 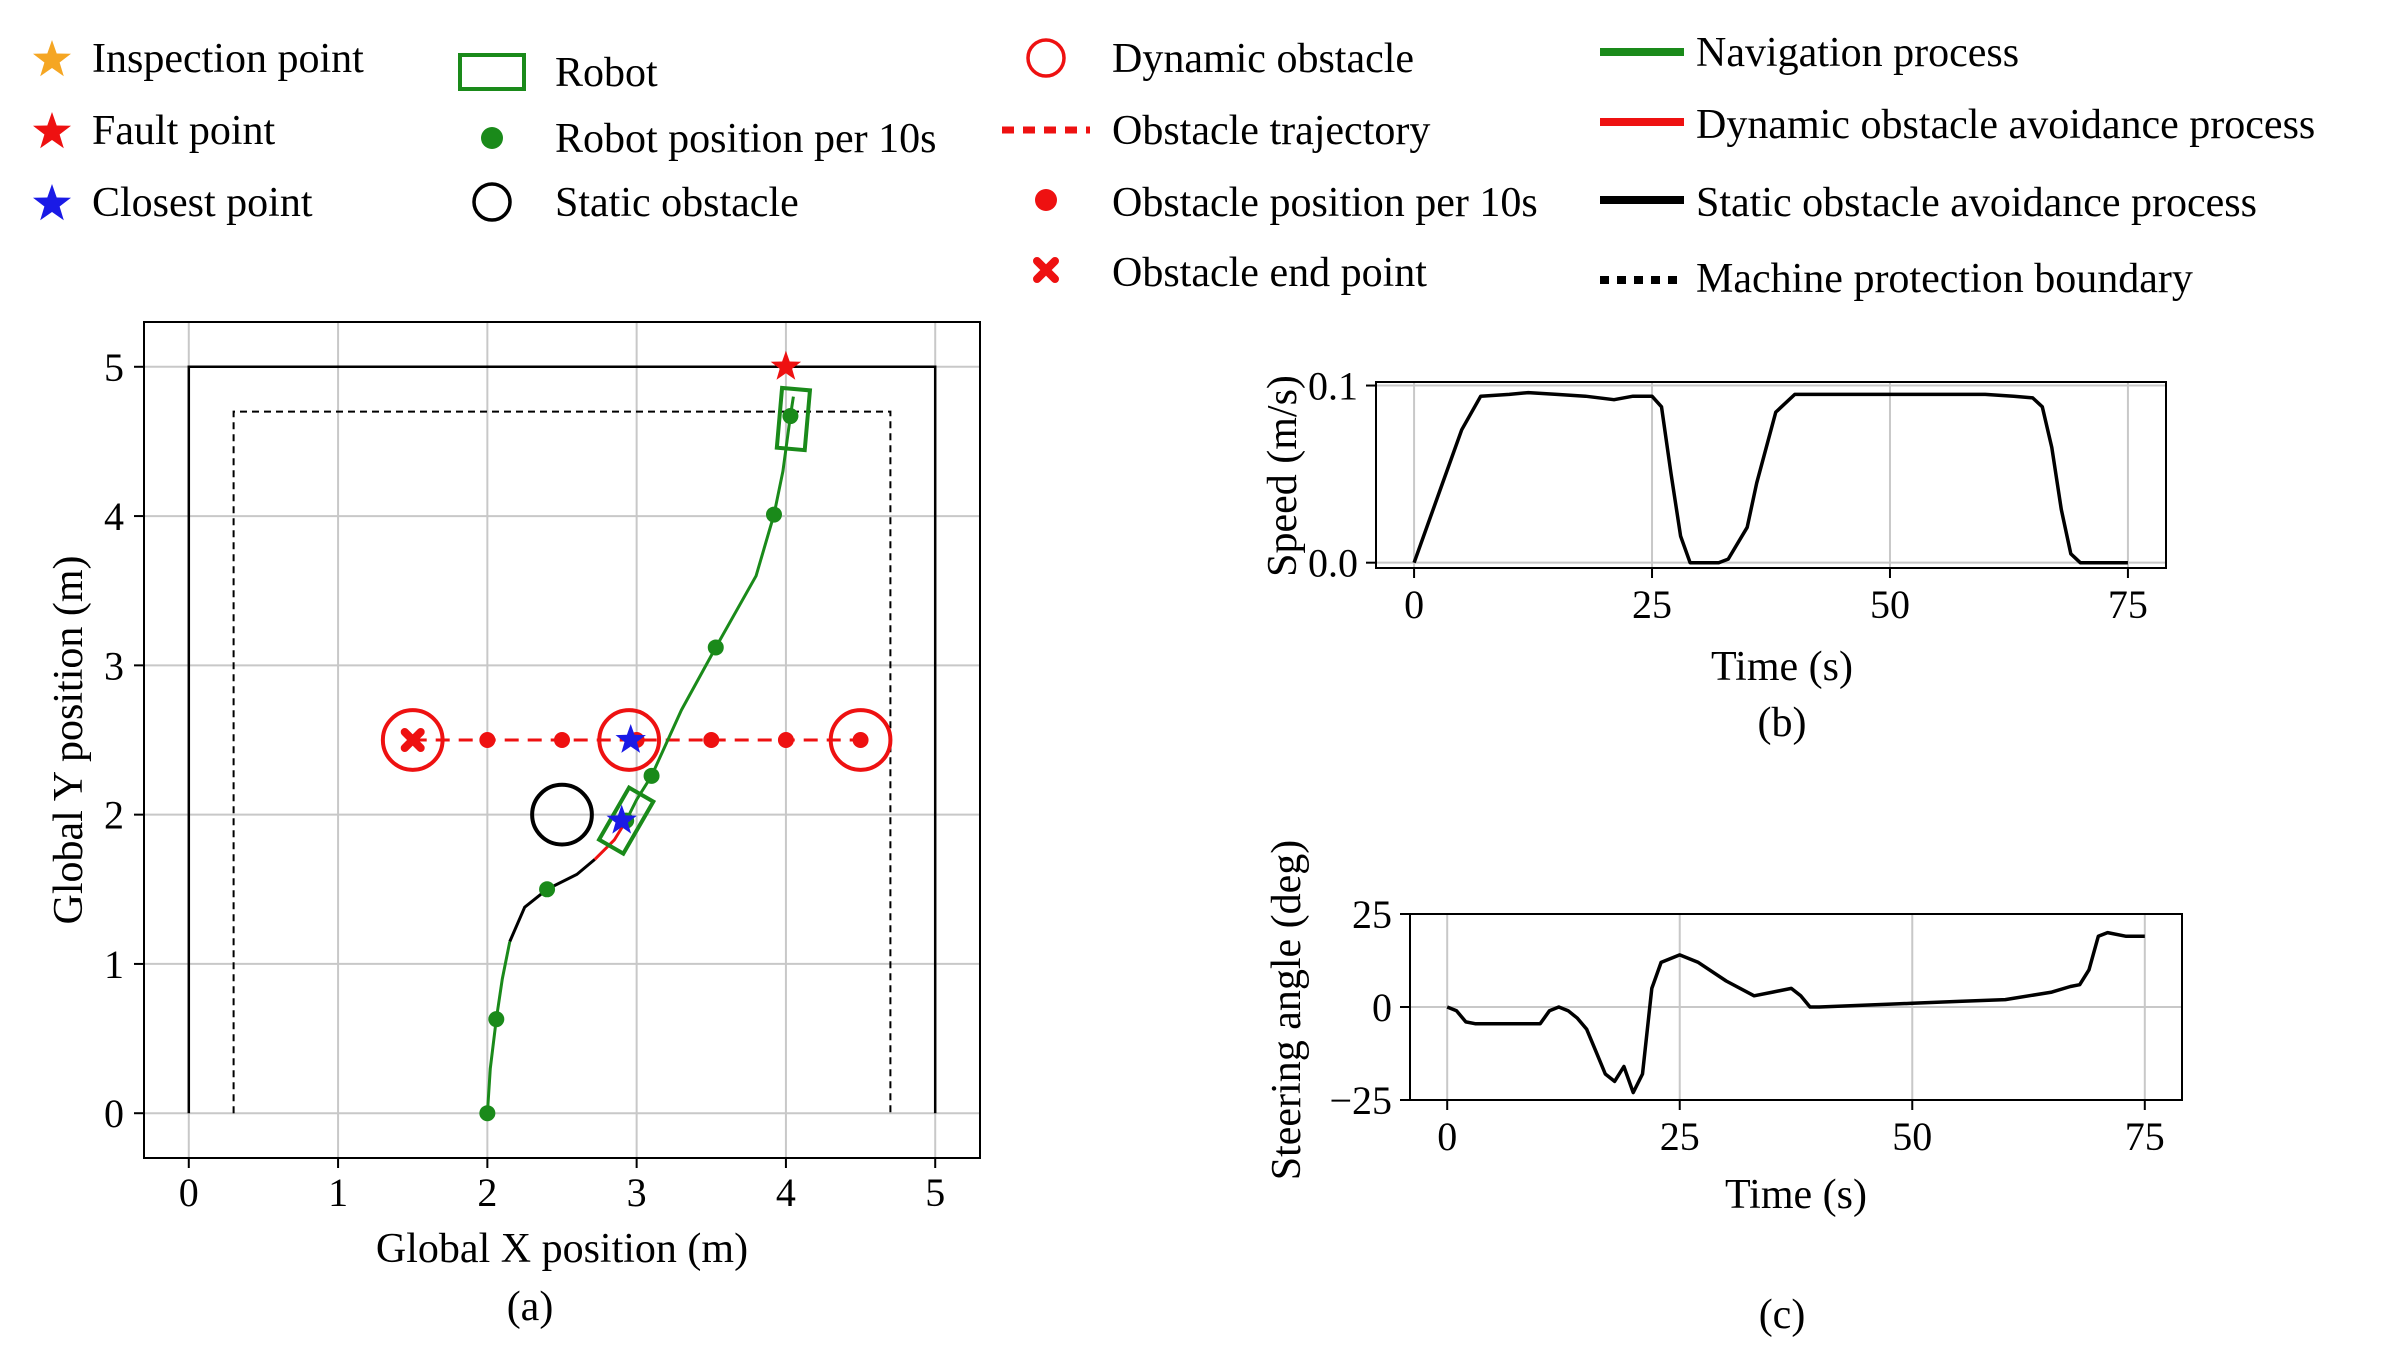 What do you see at coordinates (562, 814) in the screenshot?
I see `static-obstacle` at bounding box center [562, 814].